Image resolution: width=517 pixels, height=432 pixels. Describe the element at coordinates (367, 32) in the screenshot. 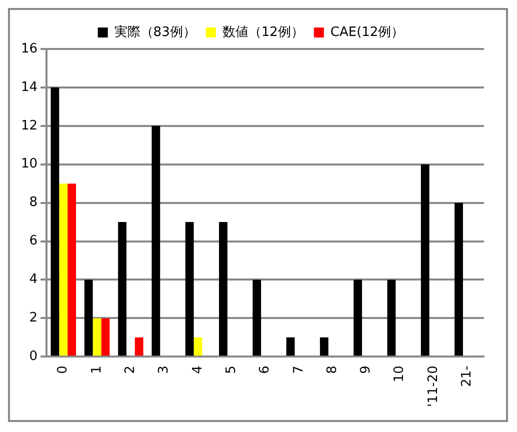

I see `legend-label: CAE(12例）` at that location.